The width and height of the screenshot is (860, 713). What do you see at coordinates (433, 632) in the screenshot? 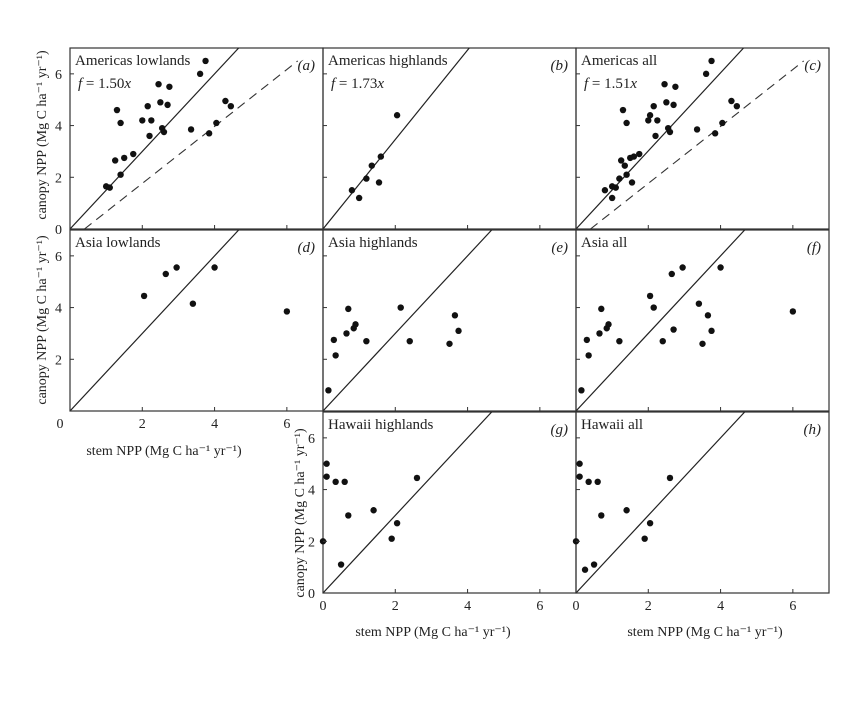
I see `x-axis-label-g: stem NPP (Mg C ha⁻¹ yr⁻¹)` at bounding box center [433, 632].